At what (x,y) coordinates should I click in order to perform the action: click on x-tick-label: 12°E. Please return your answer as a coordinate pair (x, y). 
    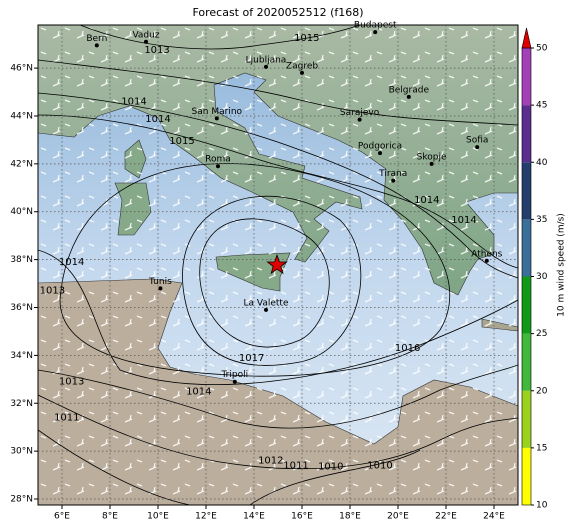
    Looking at the image, I should click on (206, 517).